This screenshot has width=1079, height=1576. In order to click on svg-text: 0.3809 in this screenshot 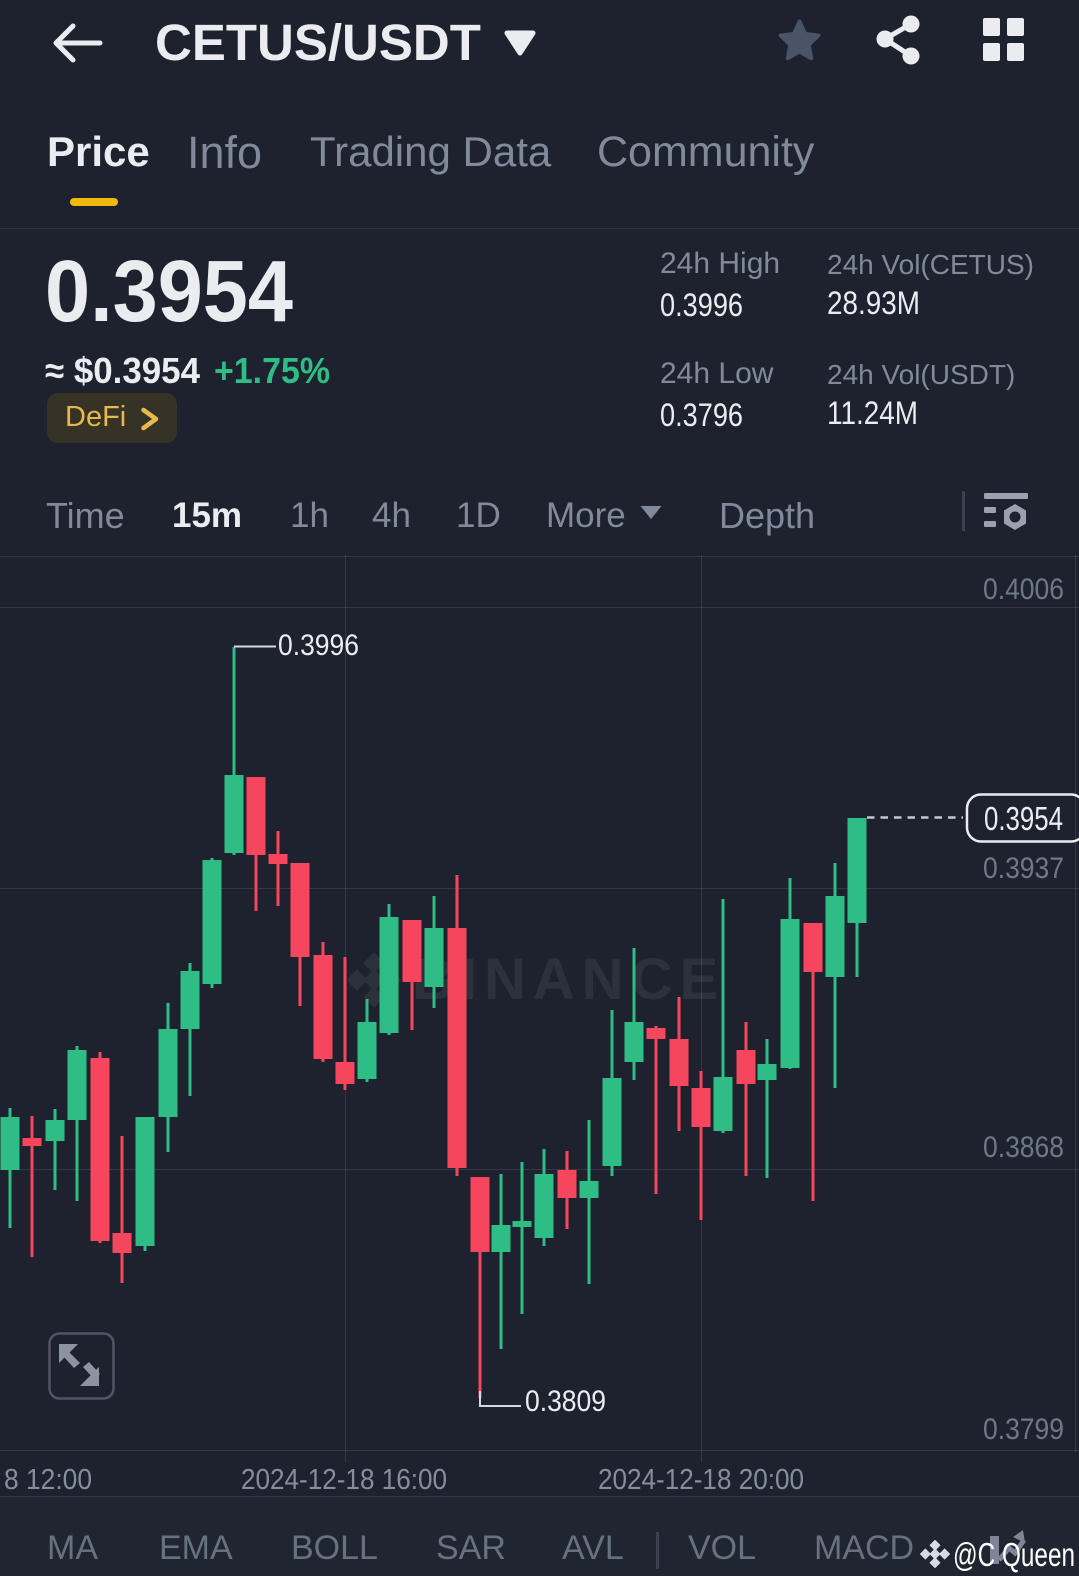, I will do `click(565, 1401)`.